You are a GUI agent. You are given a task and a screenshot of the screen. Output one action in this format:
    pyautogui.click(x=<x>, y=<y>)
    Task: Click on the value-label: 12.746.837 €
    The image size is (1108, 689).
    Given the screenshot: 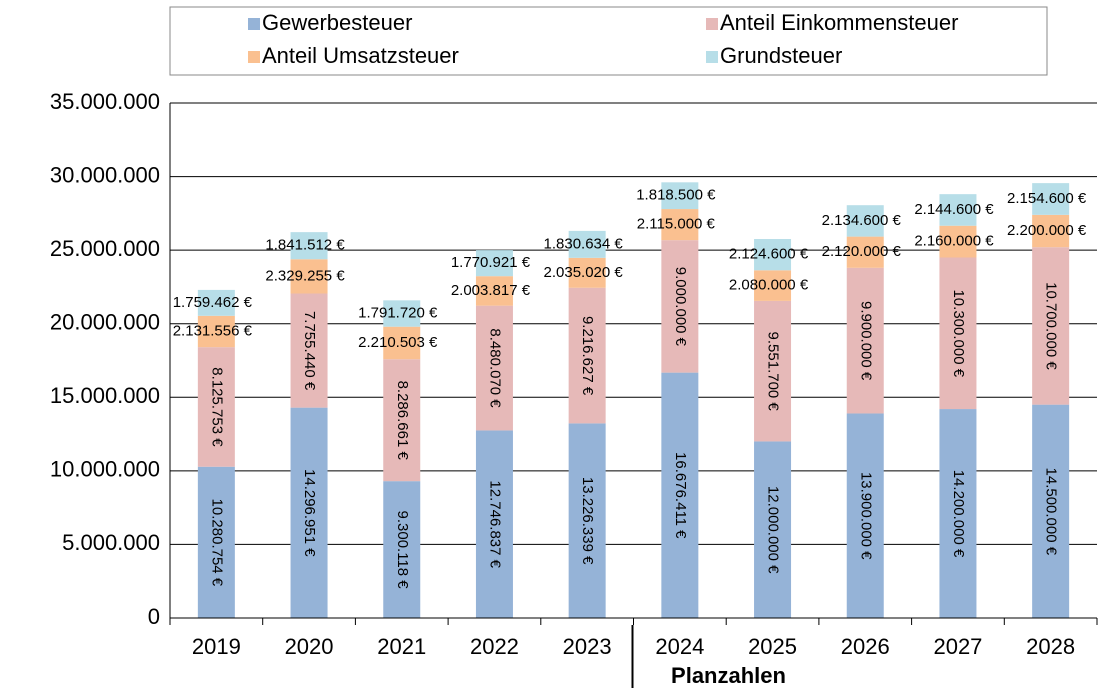 What is the action you would take?
    pyautogui.click(x=494, y=524)
    